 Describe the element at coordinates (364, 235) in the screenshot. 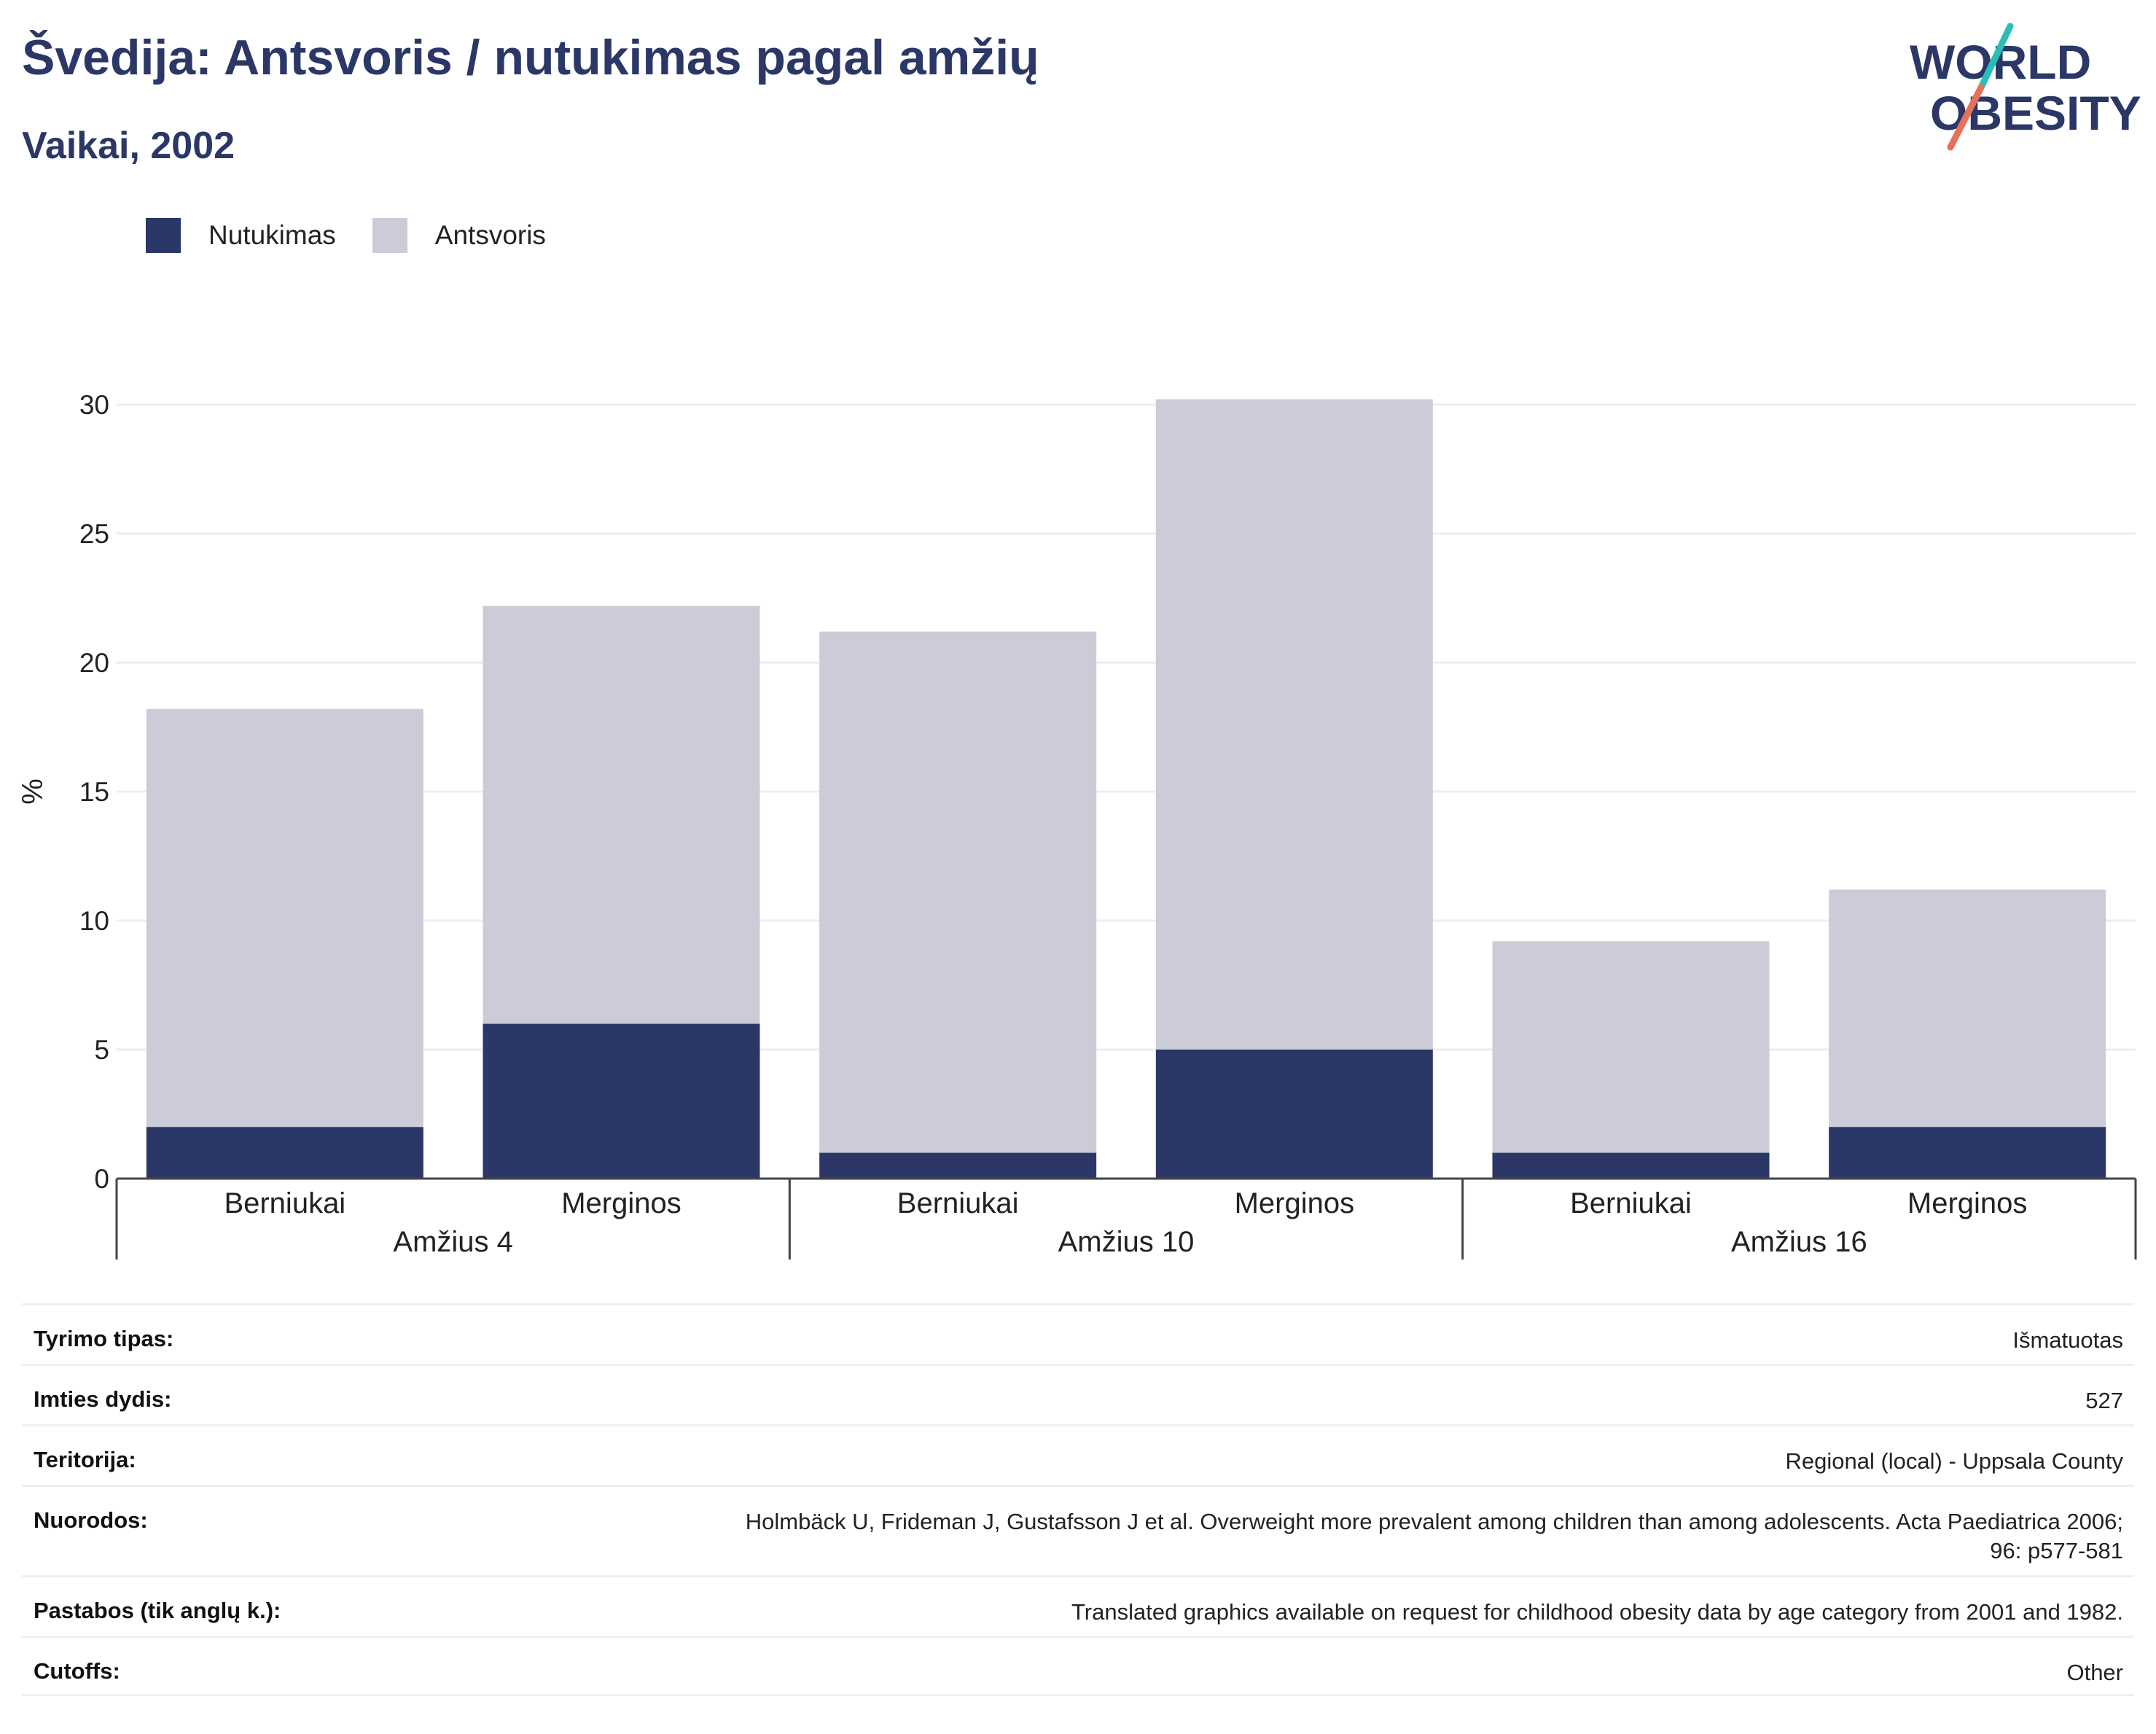

I see `chart-legend: Nutukimas Antsvoris` at that location.